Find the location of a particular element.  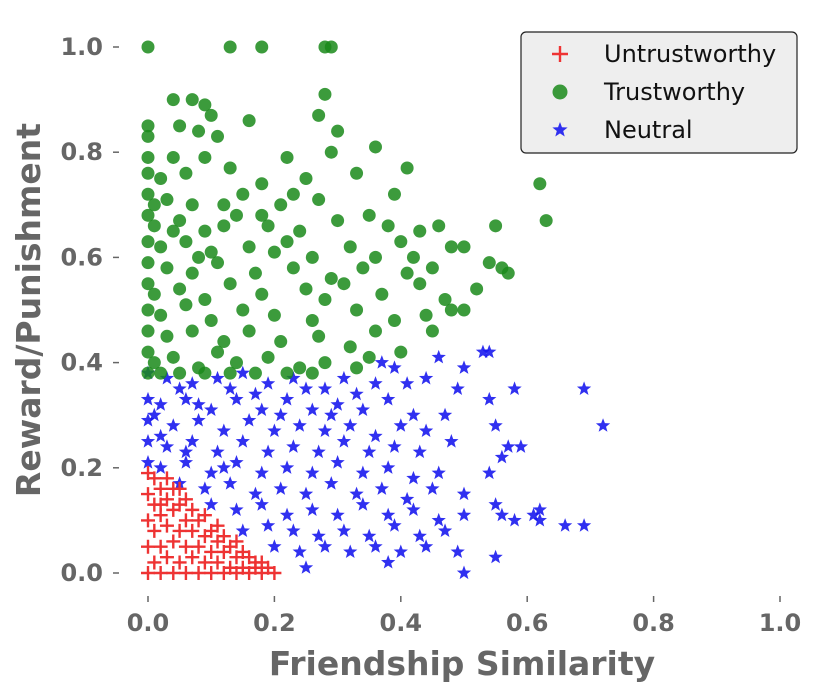

legend-marker-trustworthy is located at coordinates (560, 92).